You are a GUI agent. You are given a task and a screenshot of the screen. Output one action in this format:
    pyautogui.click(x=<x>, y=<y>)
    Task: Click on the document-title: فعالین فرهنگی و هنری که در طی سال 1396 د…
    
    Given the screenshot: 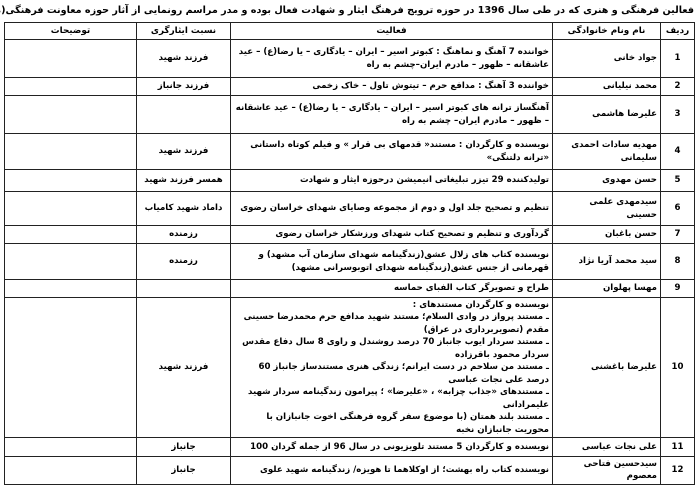 What is the action you would take?
    pyautogui.click(x=347, y=10)
    